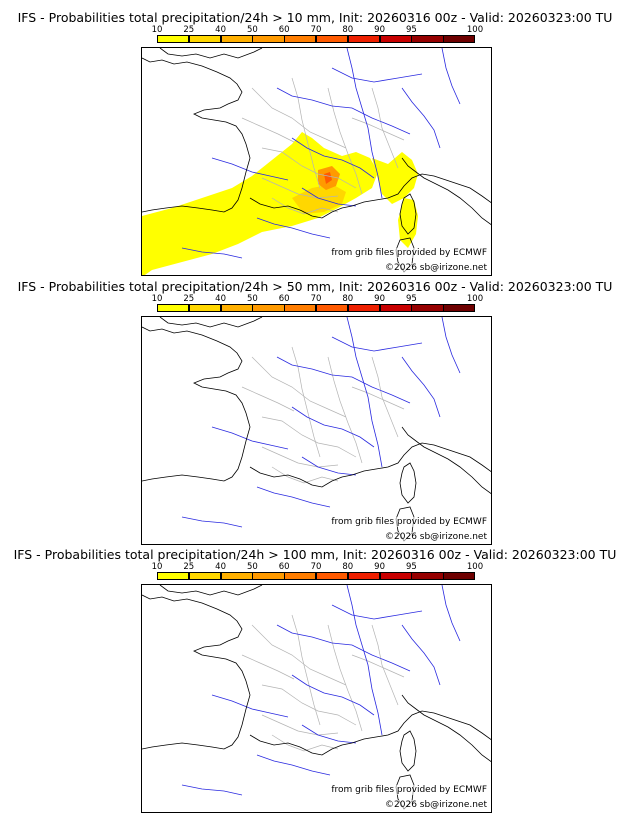 The height and width of the screenshot is (828, 630). Describe the element at coordinates (189, 299) in the screenshot. I see `colorbar-tick-label: 25` at that location.